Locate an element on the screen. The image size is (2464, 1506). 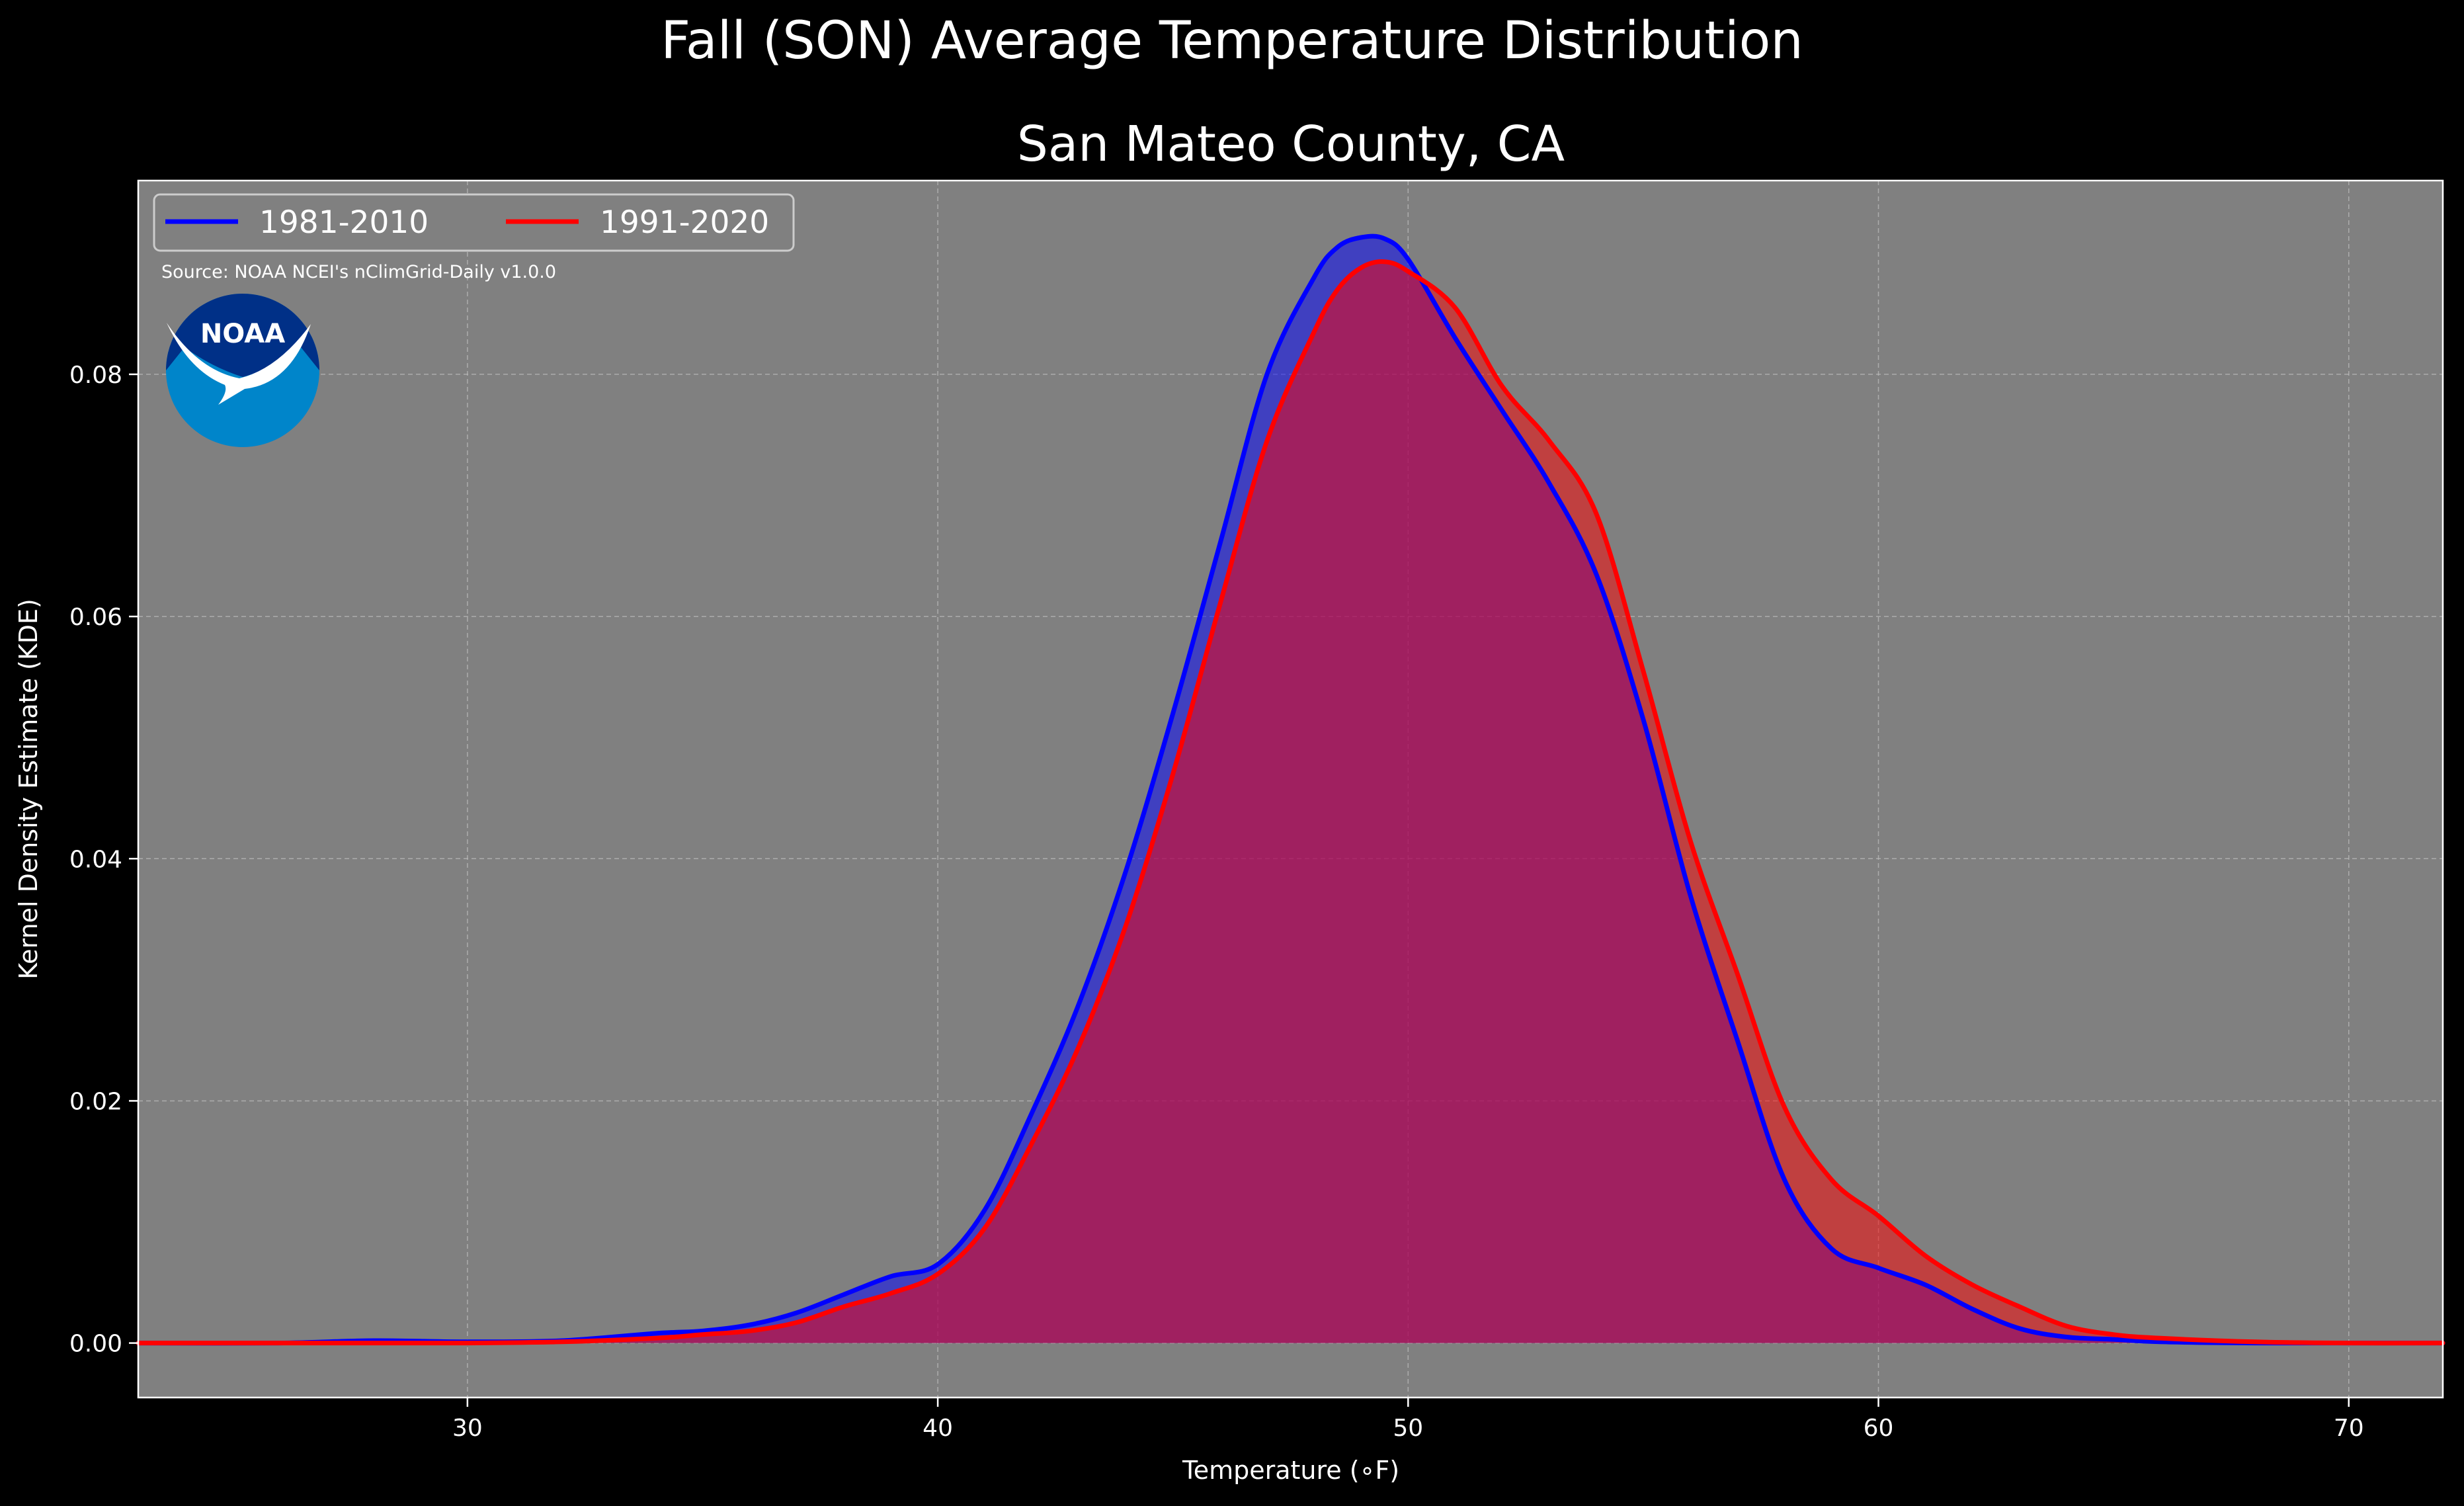
y-tick-label-0: 0.00 is located at coordinates (96, 1344).